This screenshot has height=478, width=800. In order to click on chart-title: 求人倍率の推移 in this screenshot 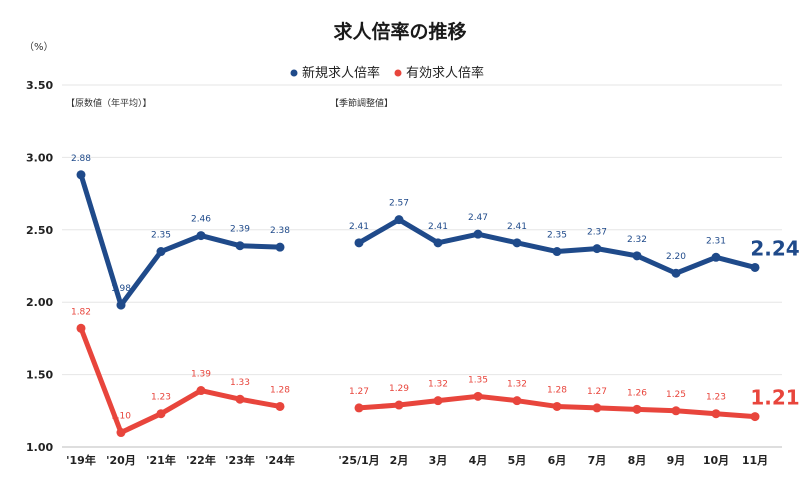, I will do `click(399, 31)`.